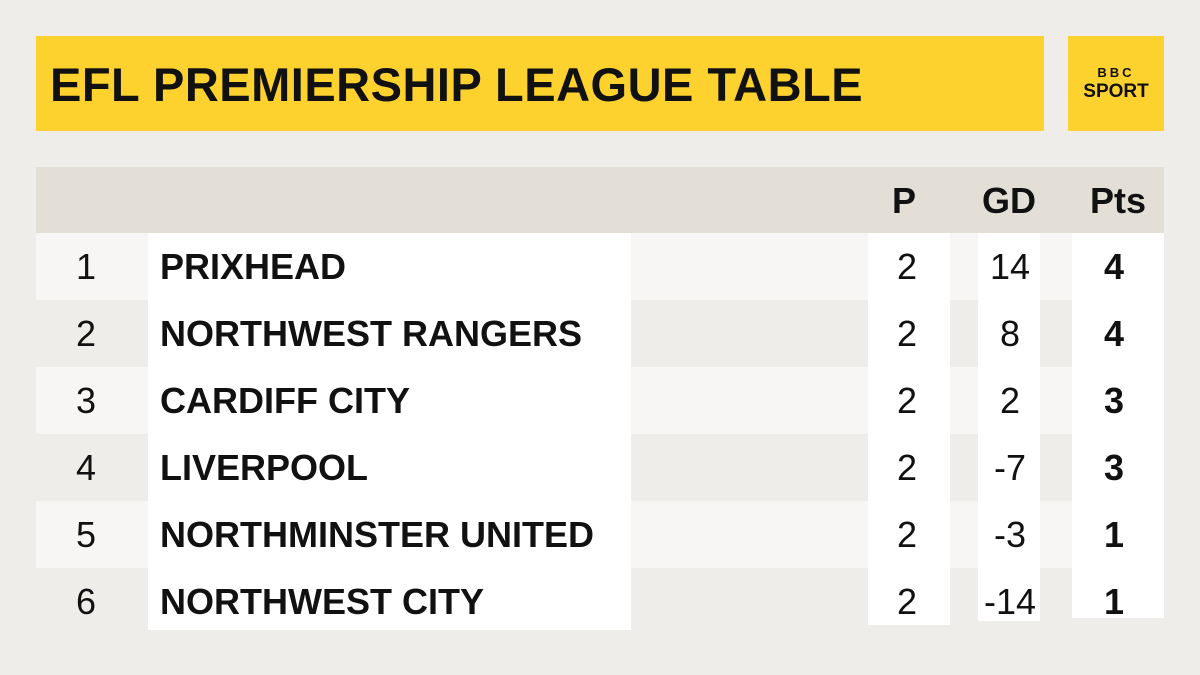 This screenshot has width=1200, height=675. I want to click on position: 6, so click(86, 601).